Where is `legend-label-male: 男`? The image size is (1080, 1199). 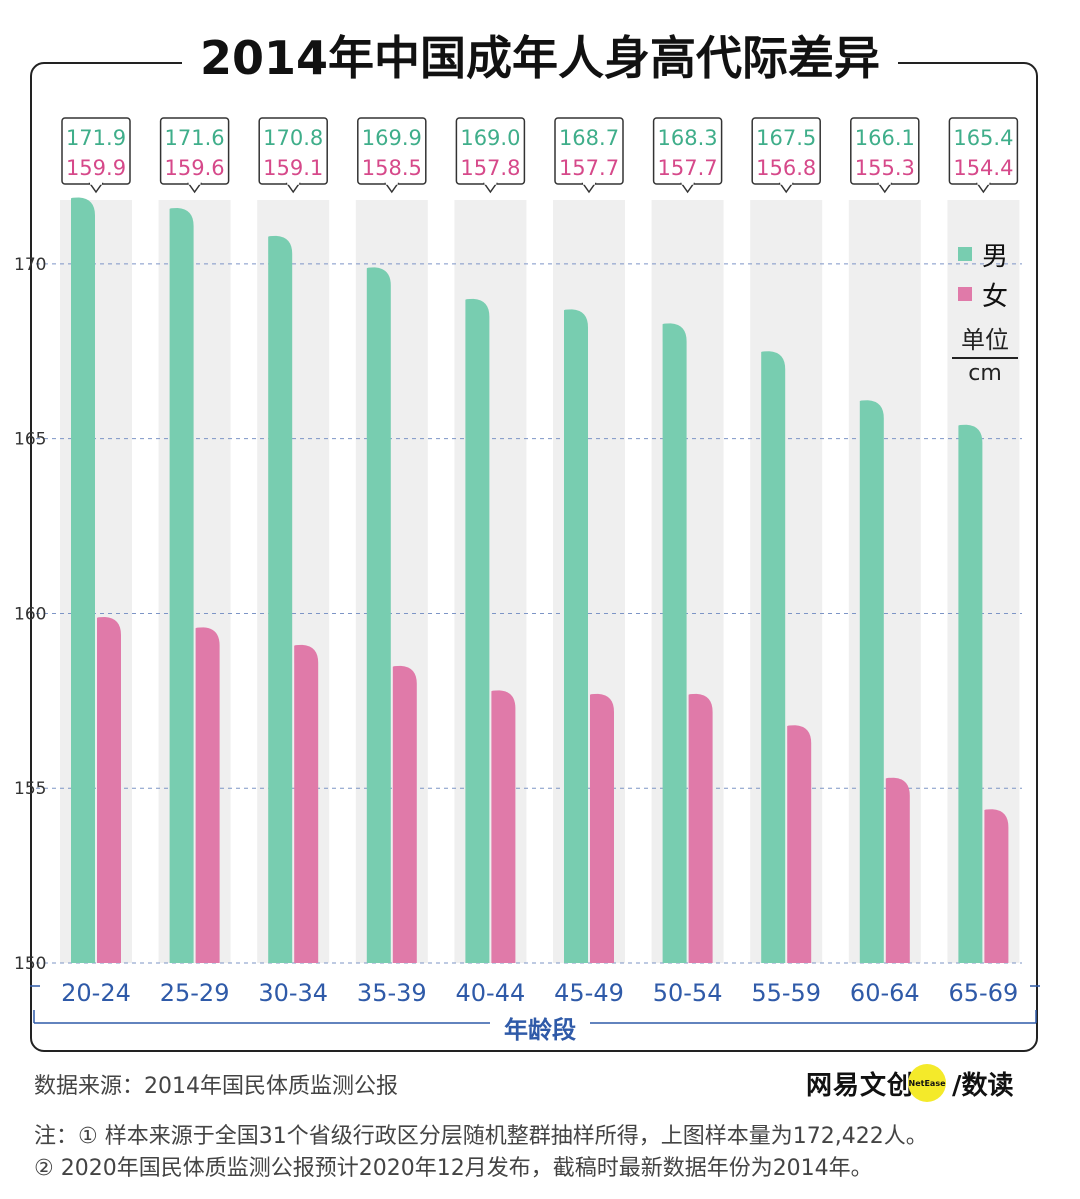 legend-label-male: 男 is located at coordinates (995, 256).